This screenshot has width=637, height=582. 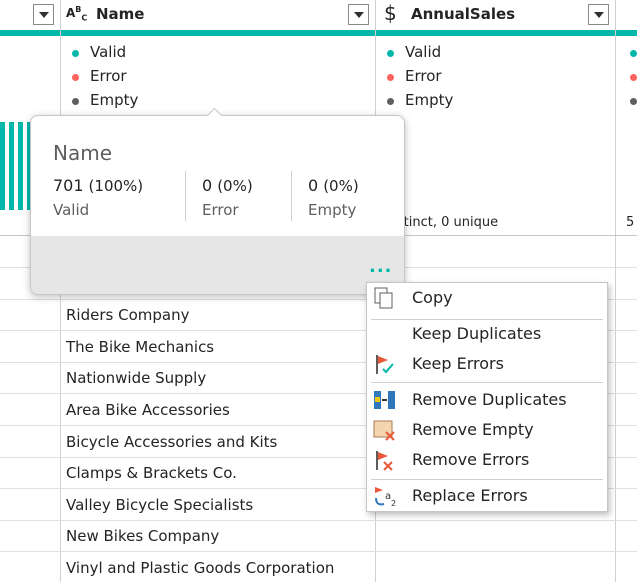 What do you see at coordinates (463, 14) in the screenshot?
I see `column-name: AnnualSales` at bounding box center [463, 14].